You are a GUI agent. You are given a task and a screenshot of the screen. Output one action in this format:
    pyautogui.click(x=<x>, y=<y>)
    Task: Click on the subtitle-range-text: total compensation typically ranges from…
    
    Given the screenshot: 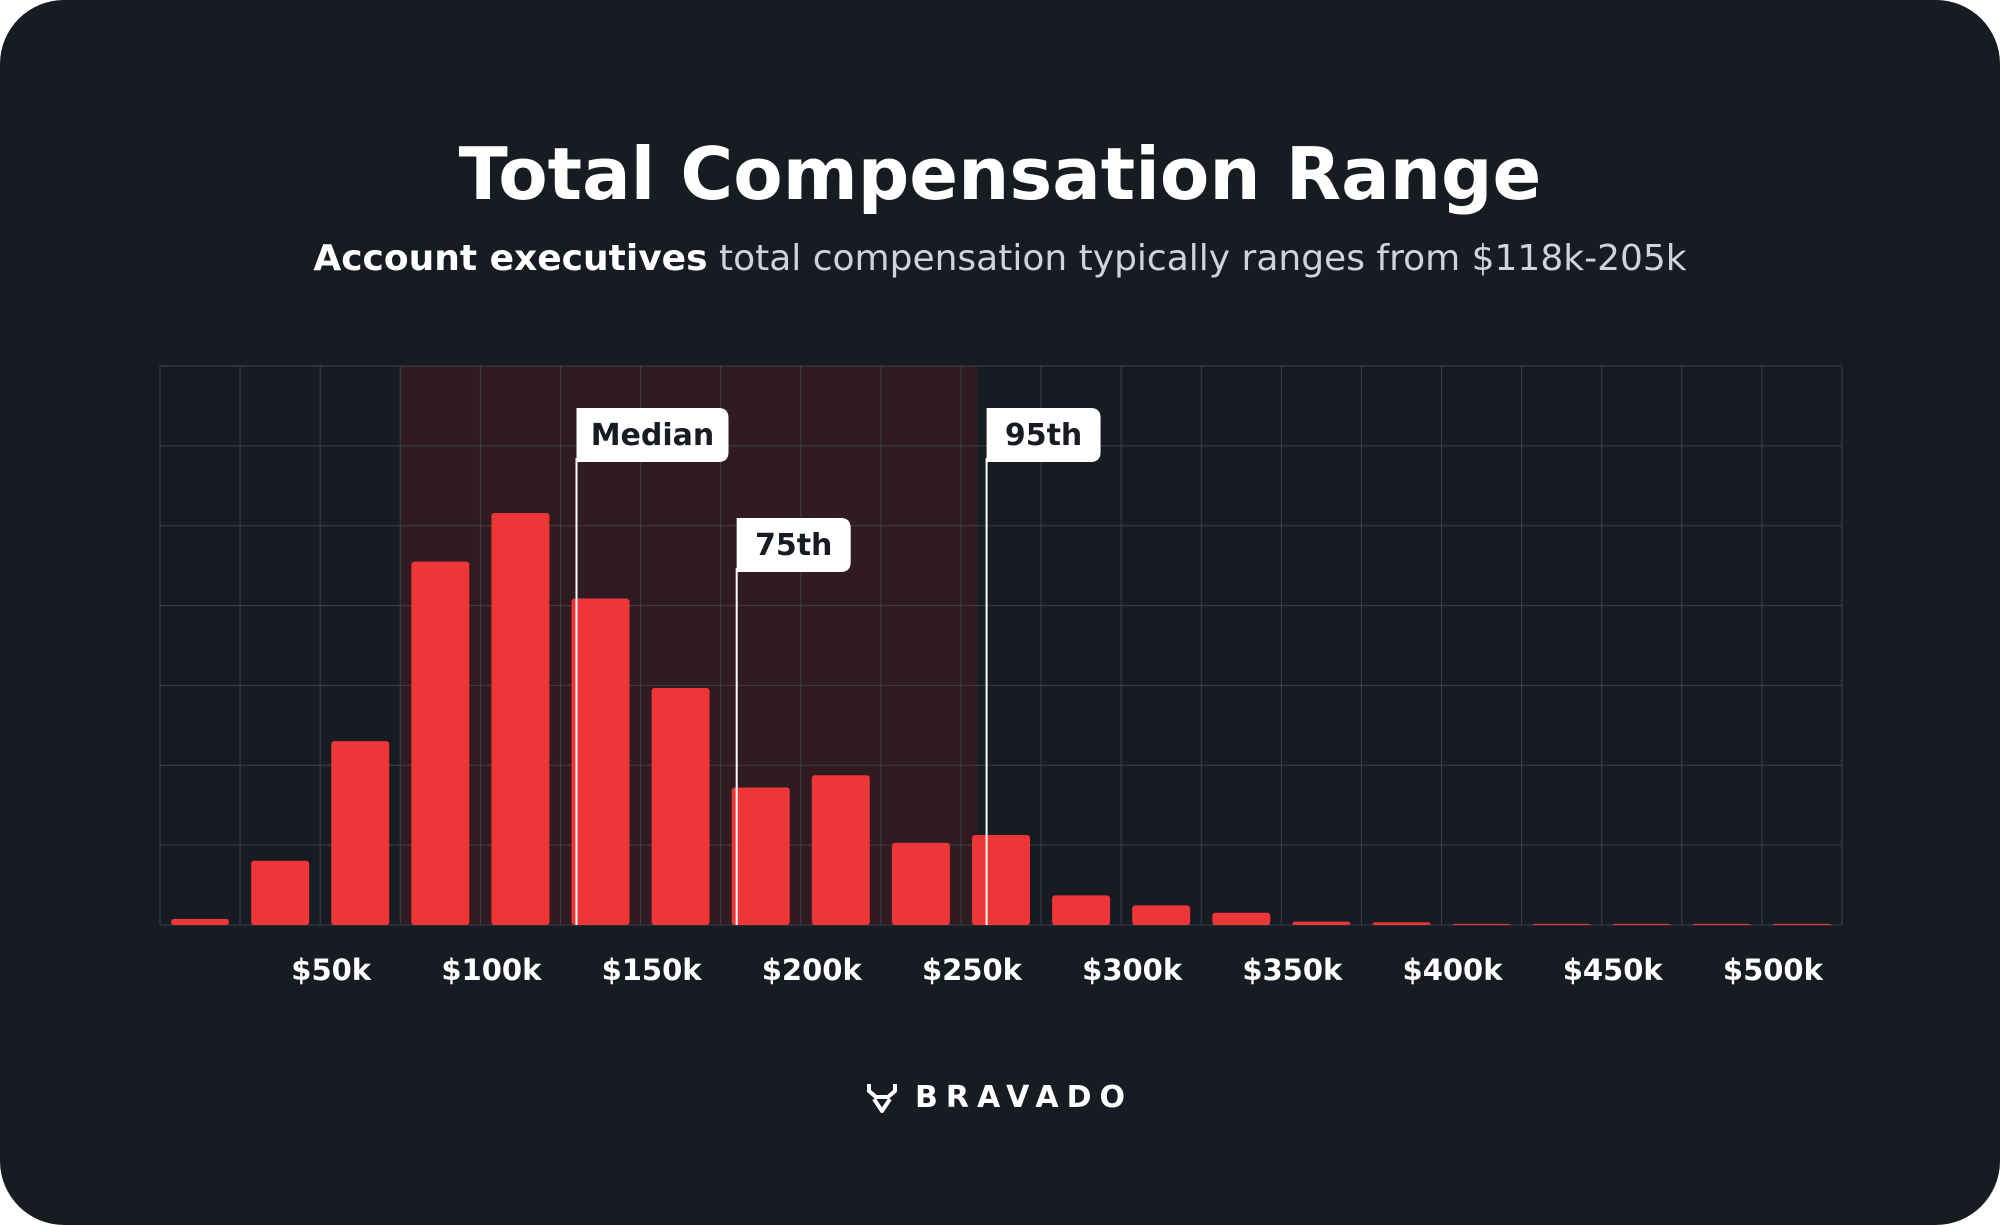 What is the action you would take?
    pyautogui.click(x=1197, y=258)
    